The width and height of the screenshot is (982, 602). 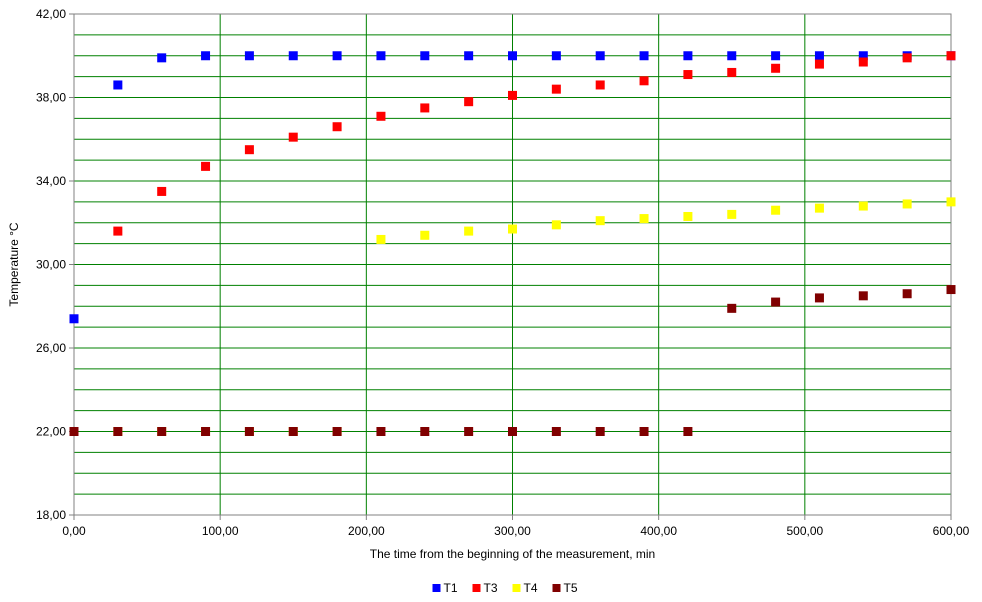 What do you see at coordinates (366, 531) in the screenshot?
I see `x-tick-label: 200,00` at bounding box center [366, 531].